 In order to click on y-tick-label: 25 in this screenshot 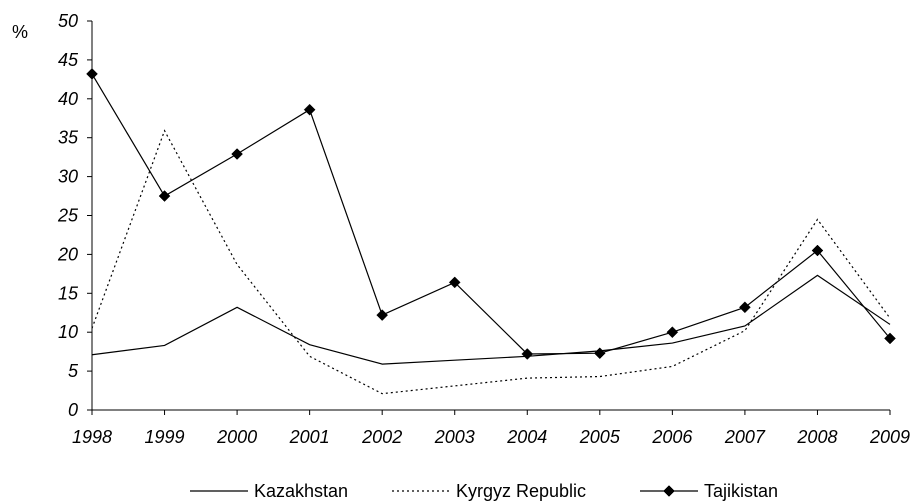, I will do `click(68, 216)`.